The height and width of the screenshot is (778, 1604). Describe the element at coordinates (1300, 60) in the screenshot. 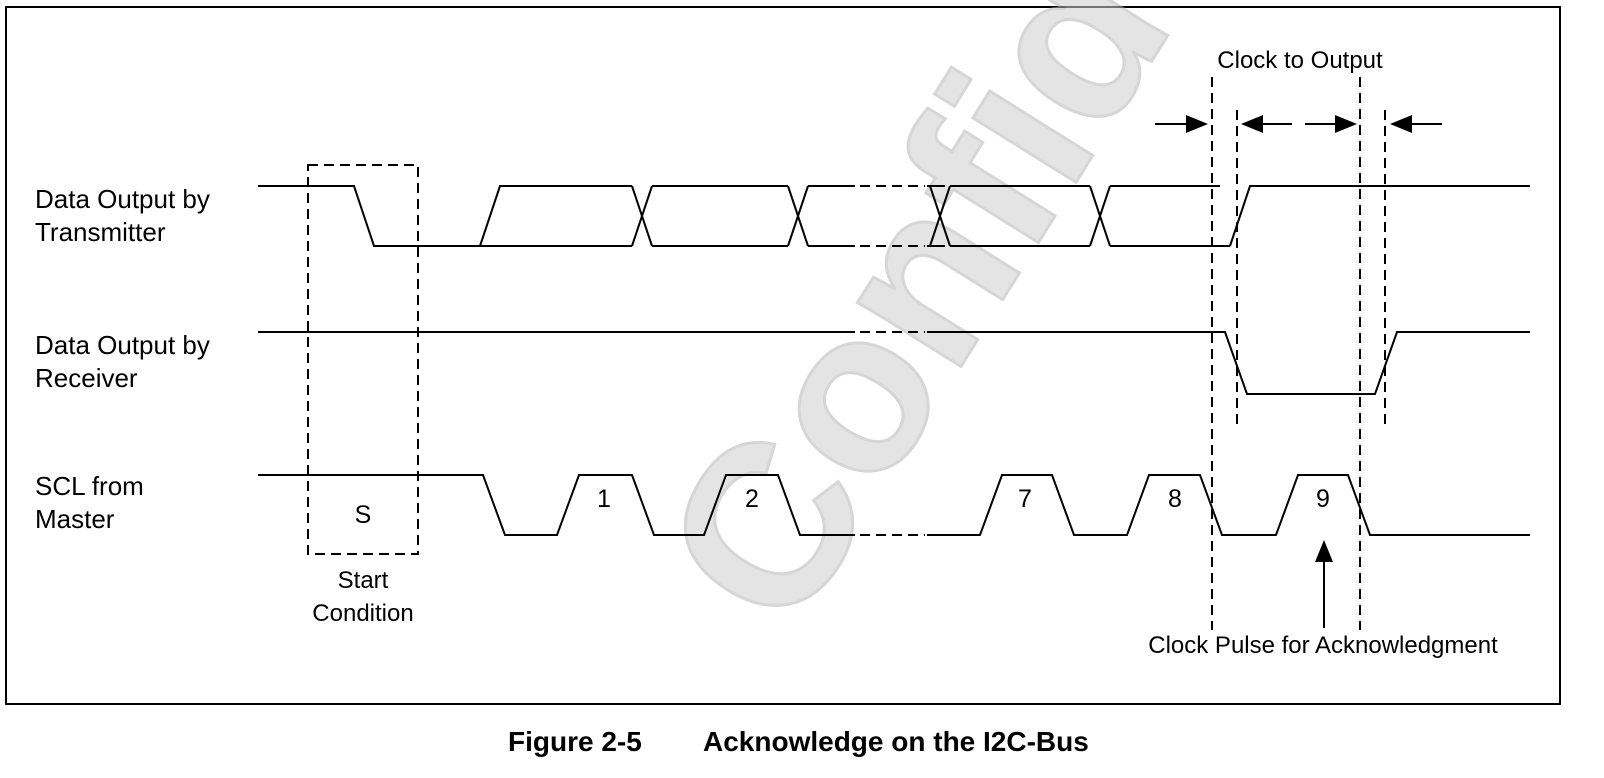

I see `clock-to-output-label: Clock to Output` at that location.